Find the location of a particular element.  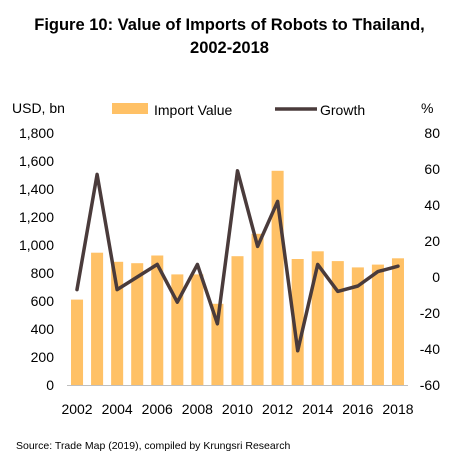

legend-swatch-import-value is located at coordinates (130, 108).